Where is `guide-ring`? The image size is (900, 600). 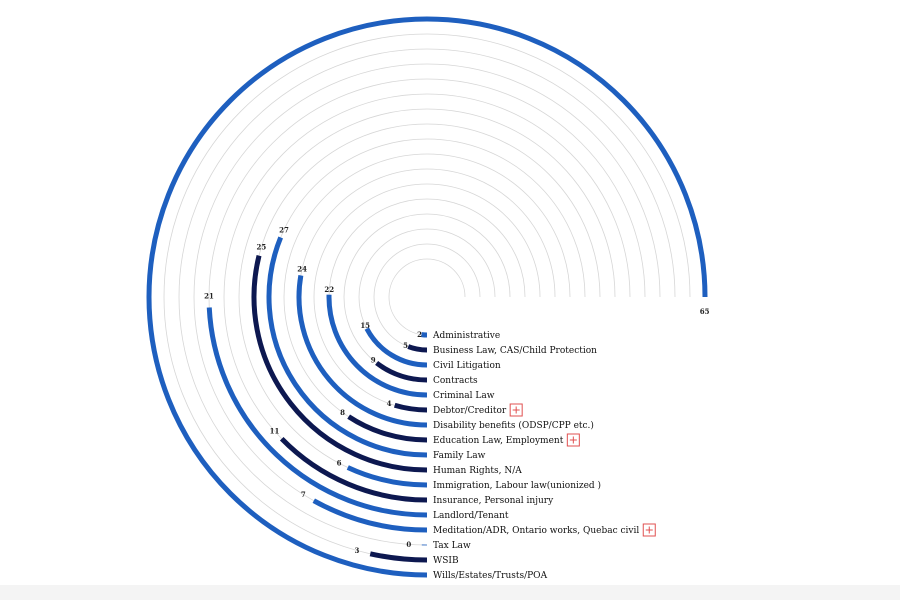 guide-ring is located at coordinates (427, 297).